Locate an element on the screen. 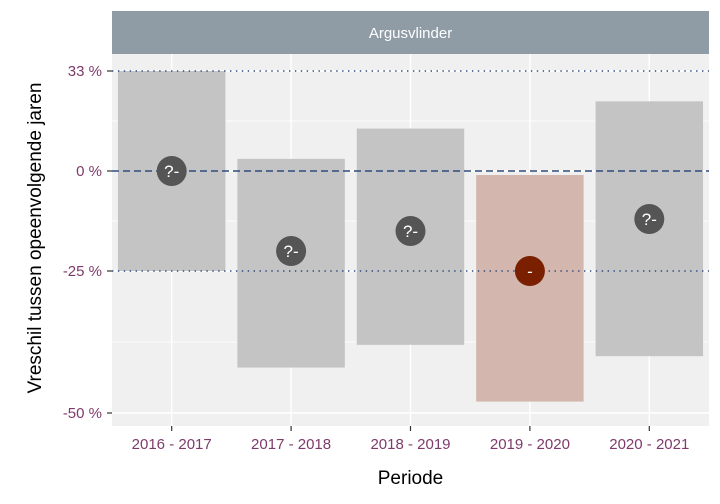 The height and width of the screenshot is (504, 720). interval-bar is located at coordinates (530, 288).